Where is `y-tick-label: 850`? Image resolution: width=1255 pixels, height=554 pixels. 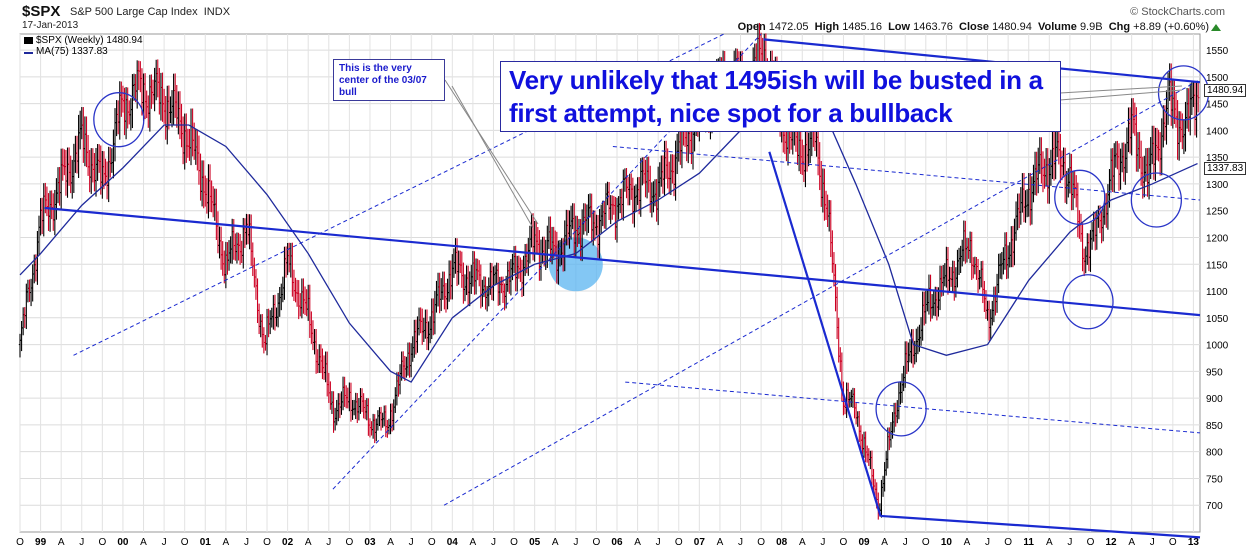 y-tick-label: 850 is located at coordinates (1214, 426).